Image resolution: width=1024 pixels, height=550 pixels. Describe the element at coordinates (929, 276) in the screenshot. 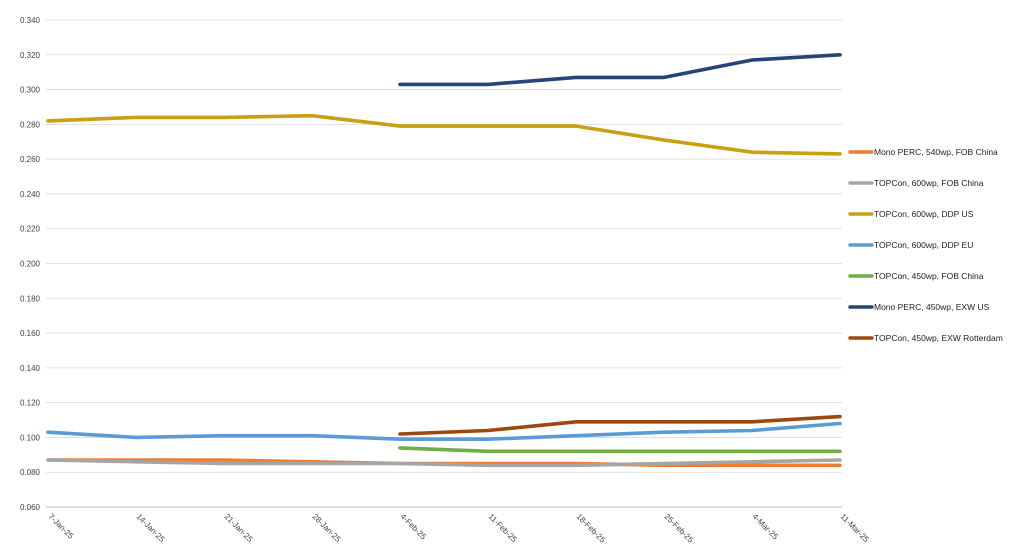

I see `legend-label: TOPCon, 450wp, FOB China` at that location.